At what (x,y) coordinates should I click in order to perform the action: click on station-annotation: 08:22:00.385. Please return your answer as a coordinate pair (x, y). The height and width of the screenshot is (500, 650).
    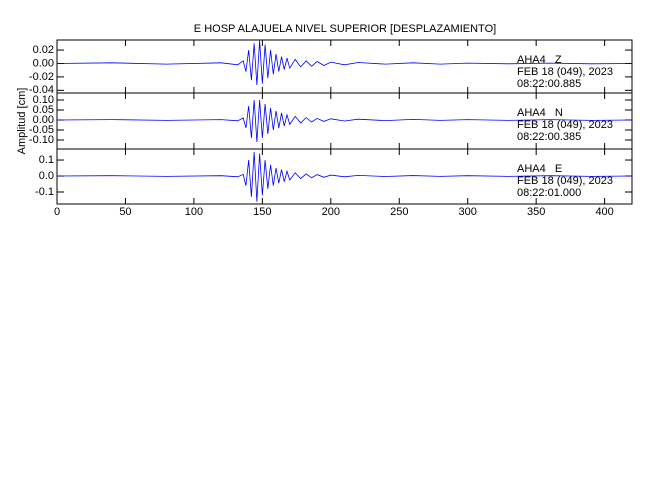
    Looking at the image, I should click on (549, 137).